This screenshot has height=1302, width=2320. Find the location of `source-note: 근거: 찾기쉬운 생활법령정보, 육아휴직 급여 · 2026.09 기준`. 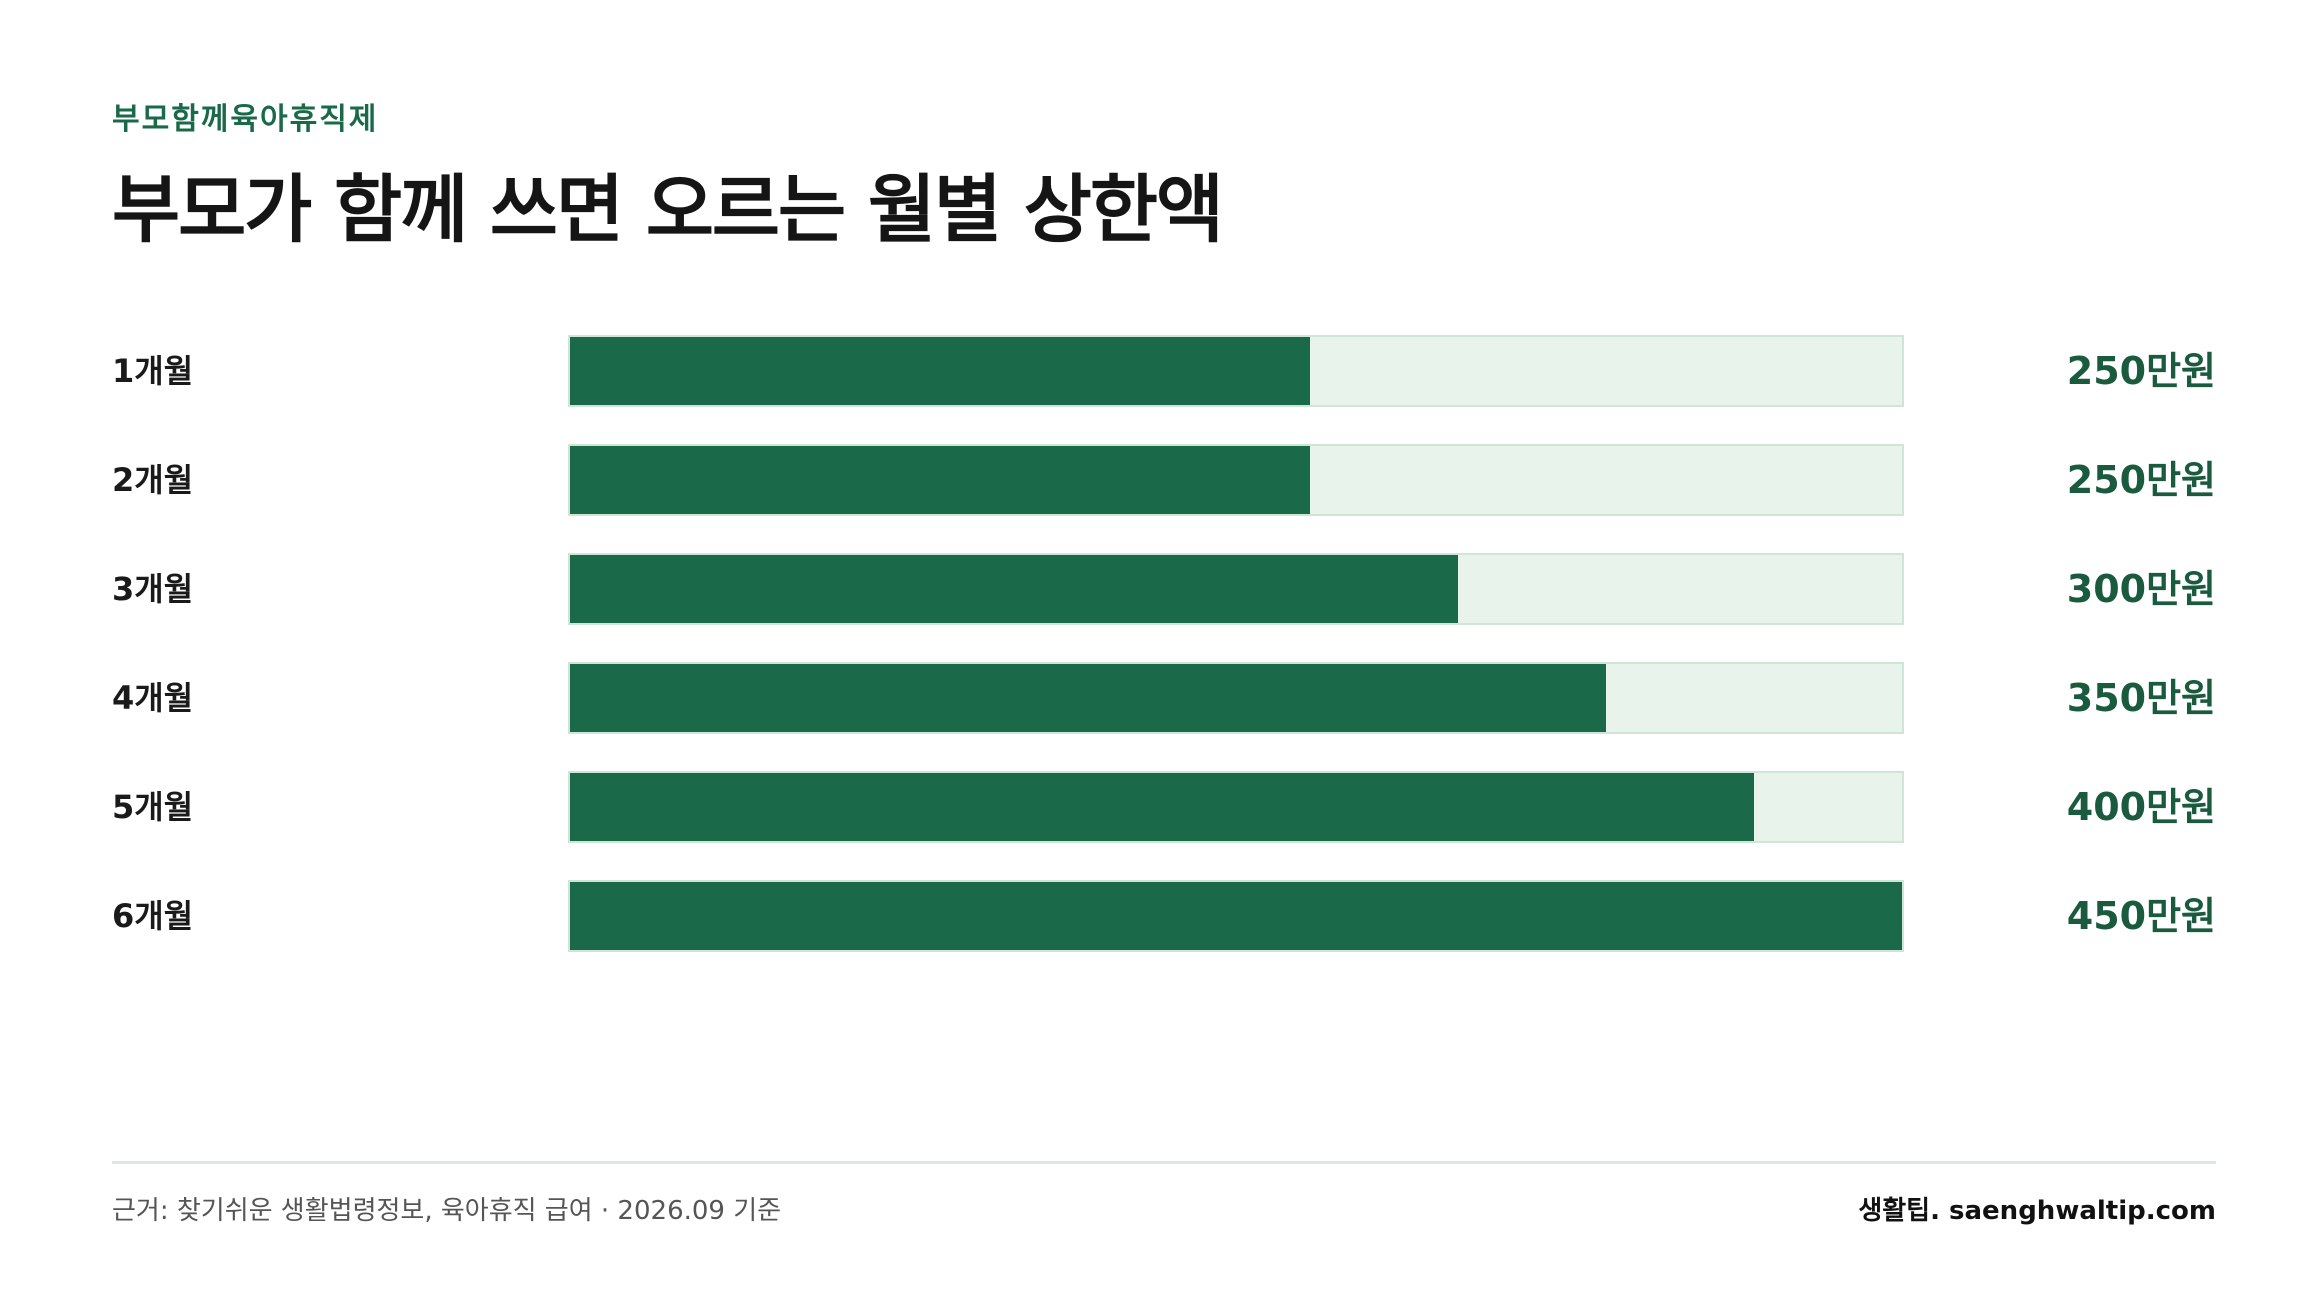

source-note: 근거: 찾기쉬운 생활법령정보, 육아휴직 급여 · 2026.09 기준 is located at coordinates (447, 1211).